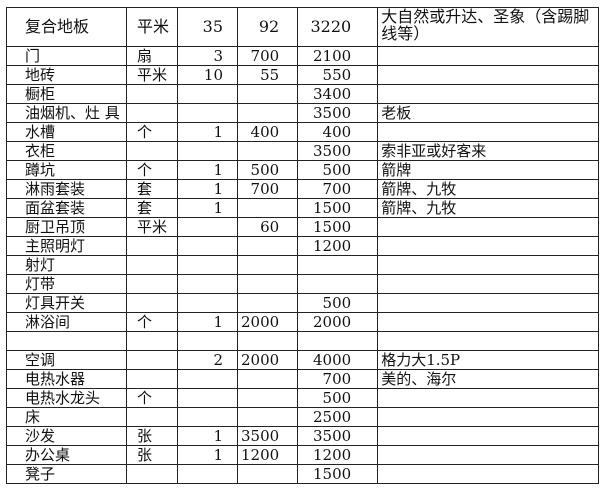 This screenshot has height=491, width=600. I want to click on unit-price-cell: 400, so click(267, 132).